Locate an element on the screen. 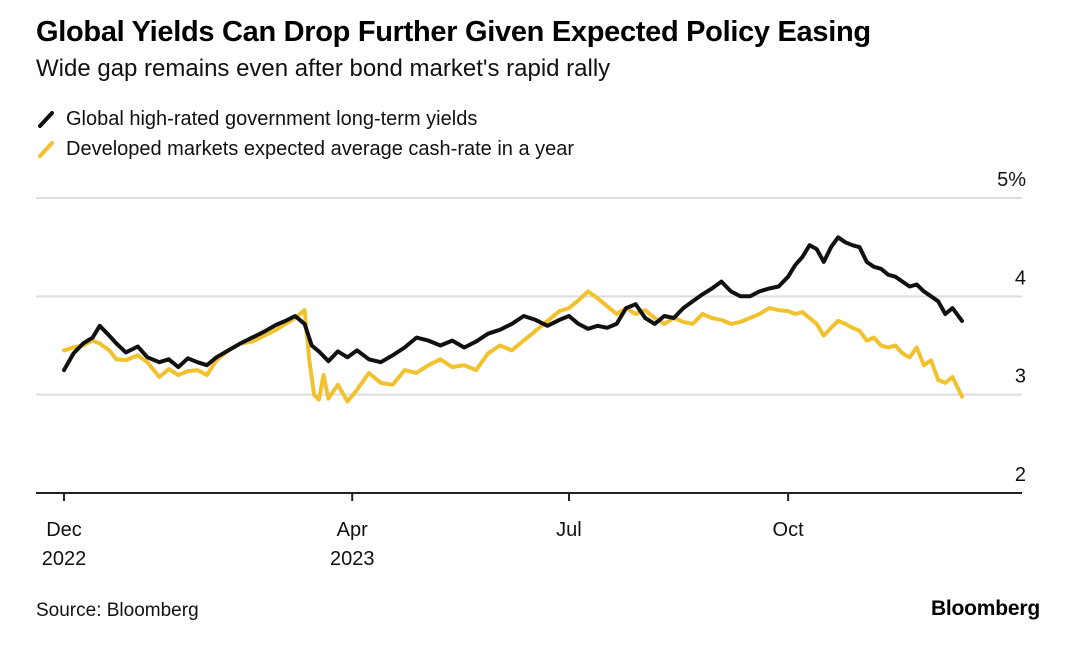 This screenshot has height=650, width=1086. y-tick-label: 3 is located at coordinates (1020, 377).